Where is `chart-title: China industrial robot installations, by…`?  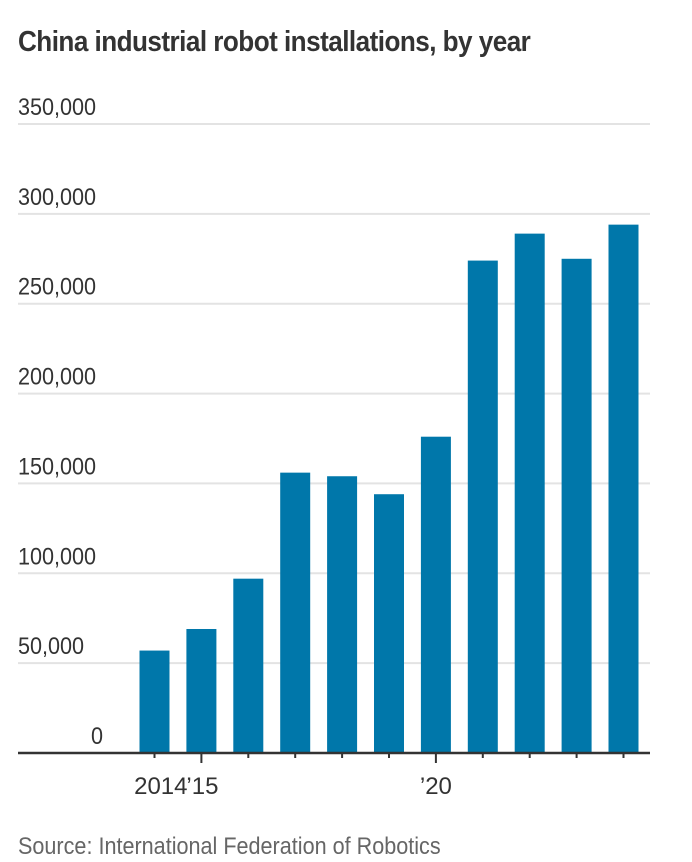 chart-title: China industrial robot installations, by… is located at coordinates (274, 42).